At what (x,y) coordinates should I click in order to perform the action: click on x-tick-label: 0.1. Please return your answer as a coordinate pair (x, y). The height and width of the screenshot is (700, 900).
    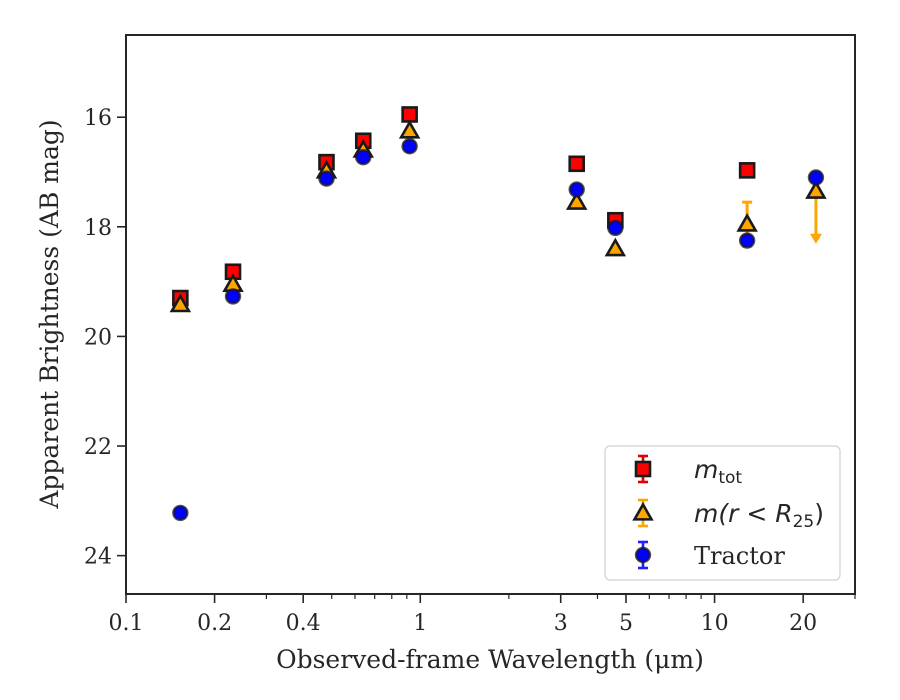
    Looking at the image, I should click on (126, 623).